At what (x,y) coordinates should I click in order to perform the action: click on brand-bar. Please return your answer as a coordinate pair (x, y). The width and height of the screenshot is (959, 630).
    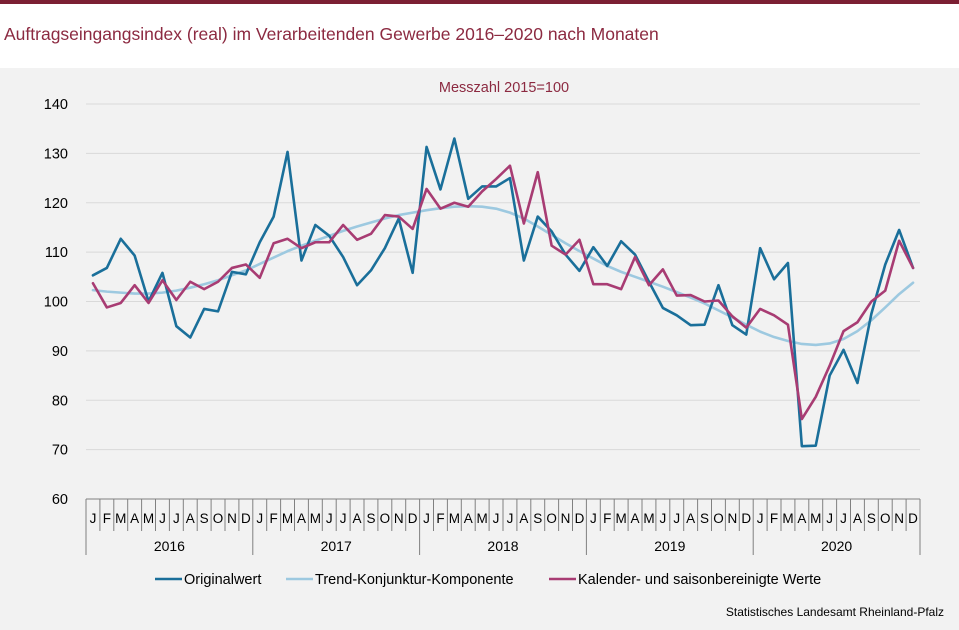
    Looking at the image, I should click on (479, 2).